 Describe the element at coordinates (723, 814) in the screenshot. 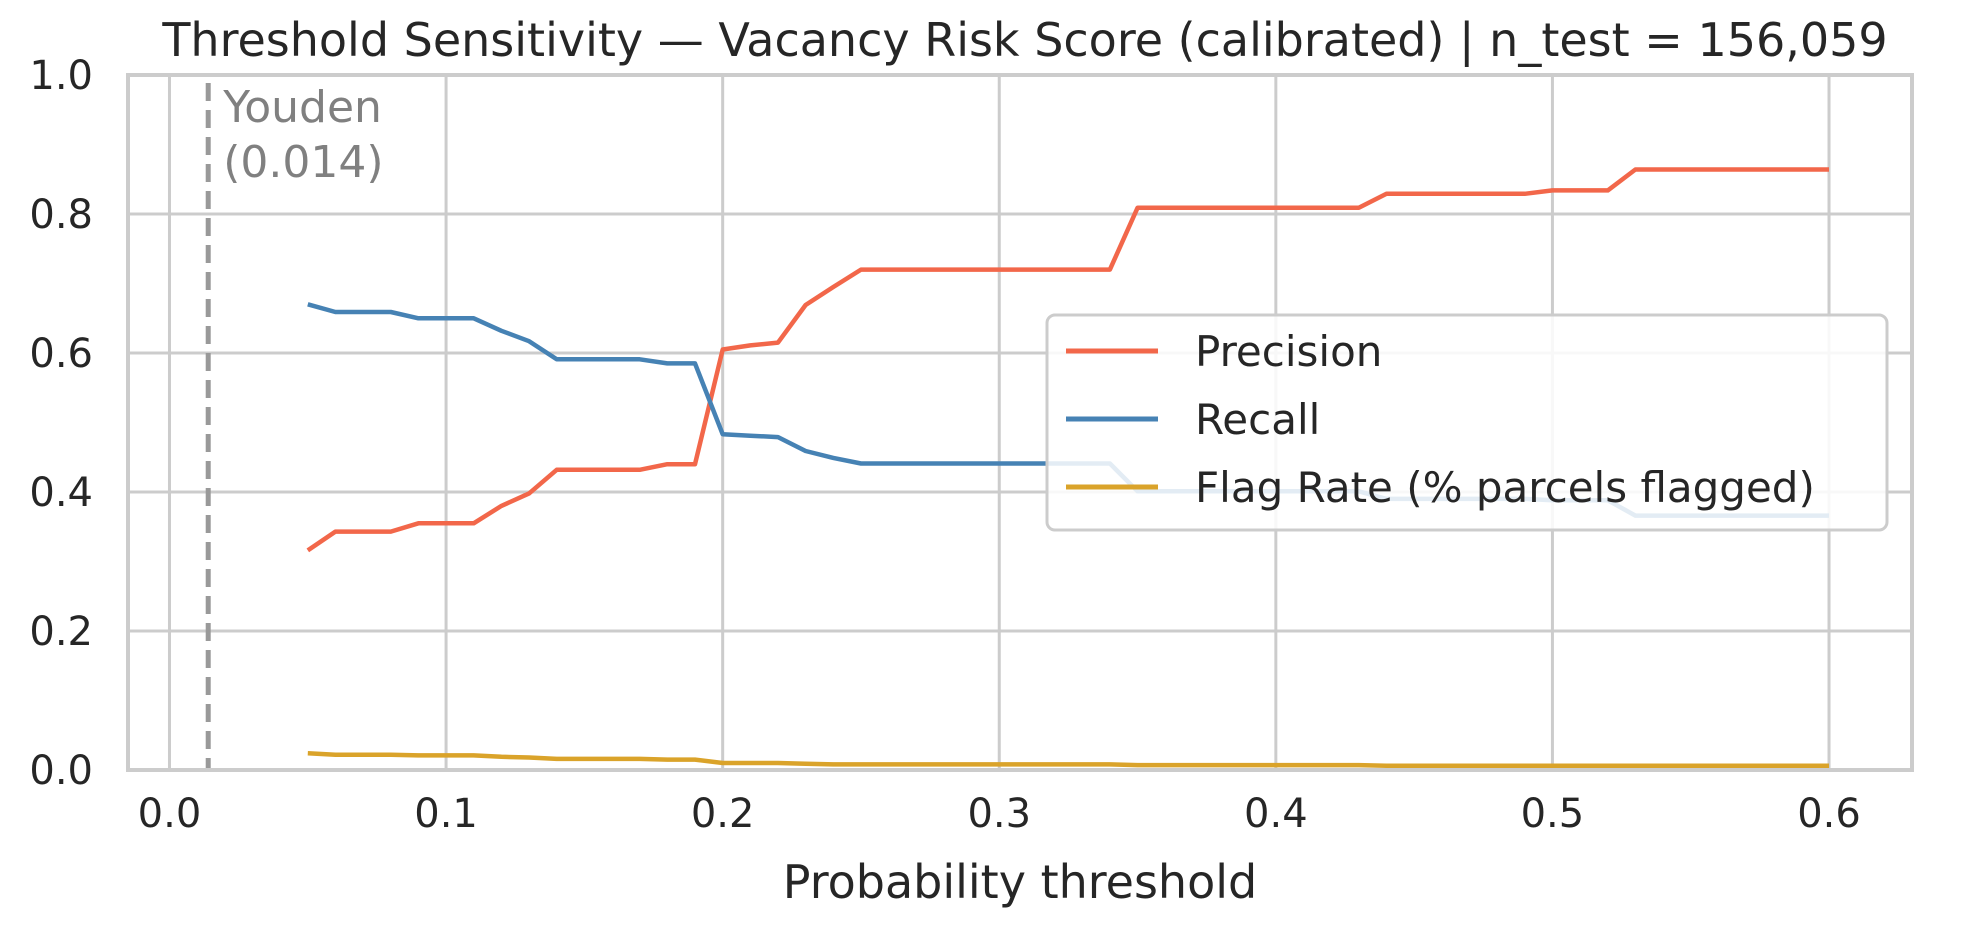

I see `x-tick-label: 0.2` at that location.